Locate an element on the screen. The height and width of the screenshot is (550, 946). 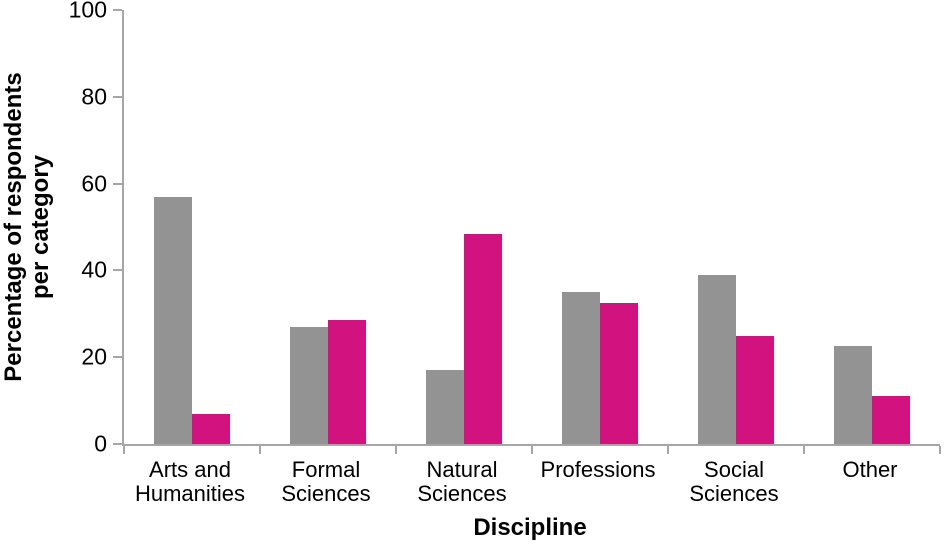
x-axis-category-label: Formal Sciences is located at coordinates (326, 482).